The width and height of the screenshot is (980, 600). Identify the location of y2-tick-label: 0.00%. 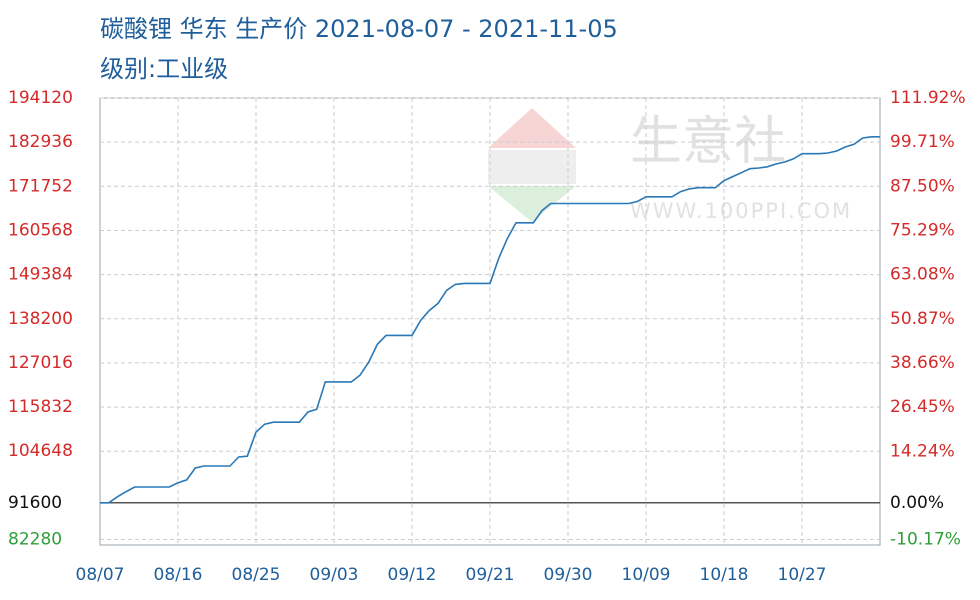
(917, 503).